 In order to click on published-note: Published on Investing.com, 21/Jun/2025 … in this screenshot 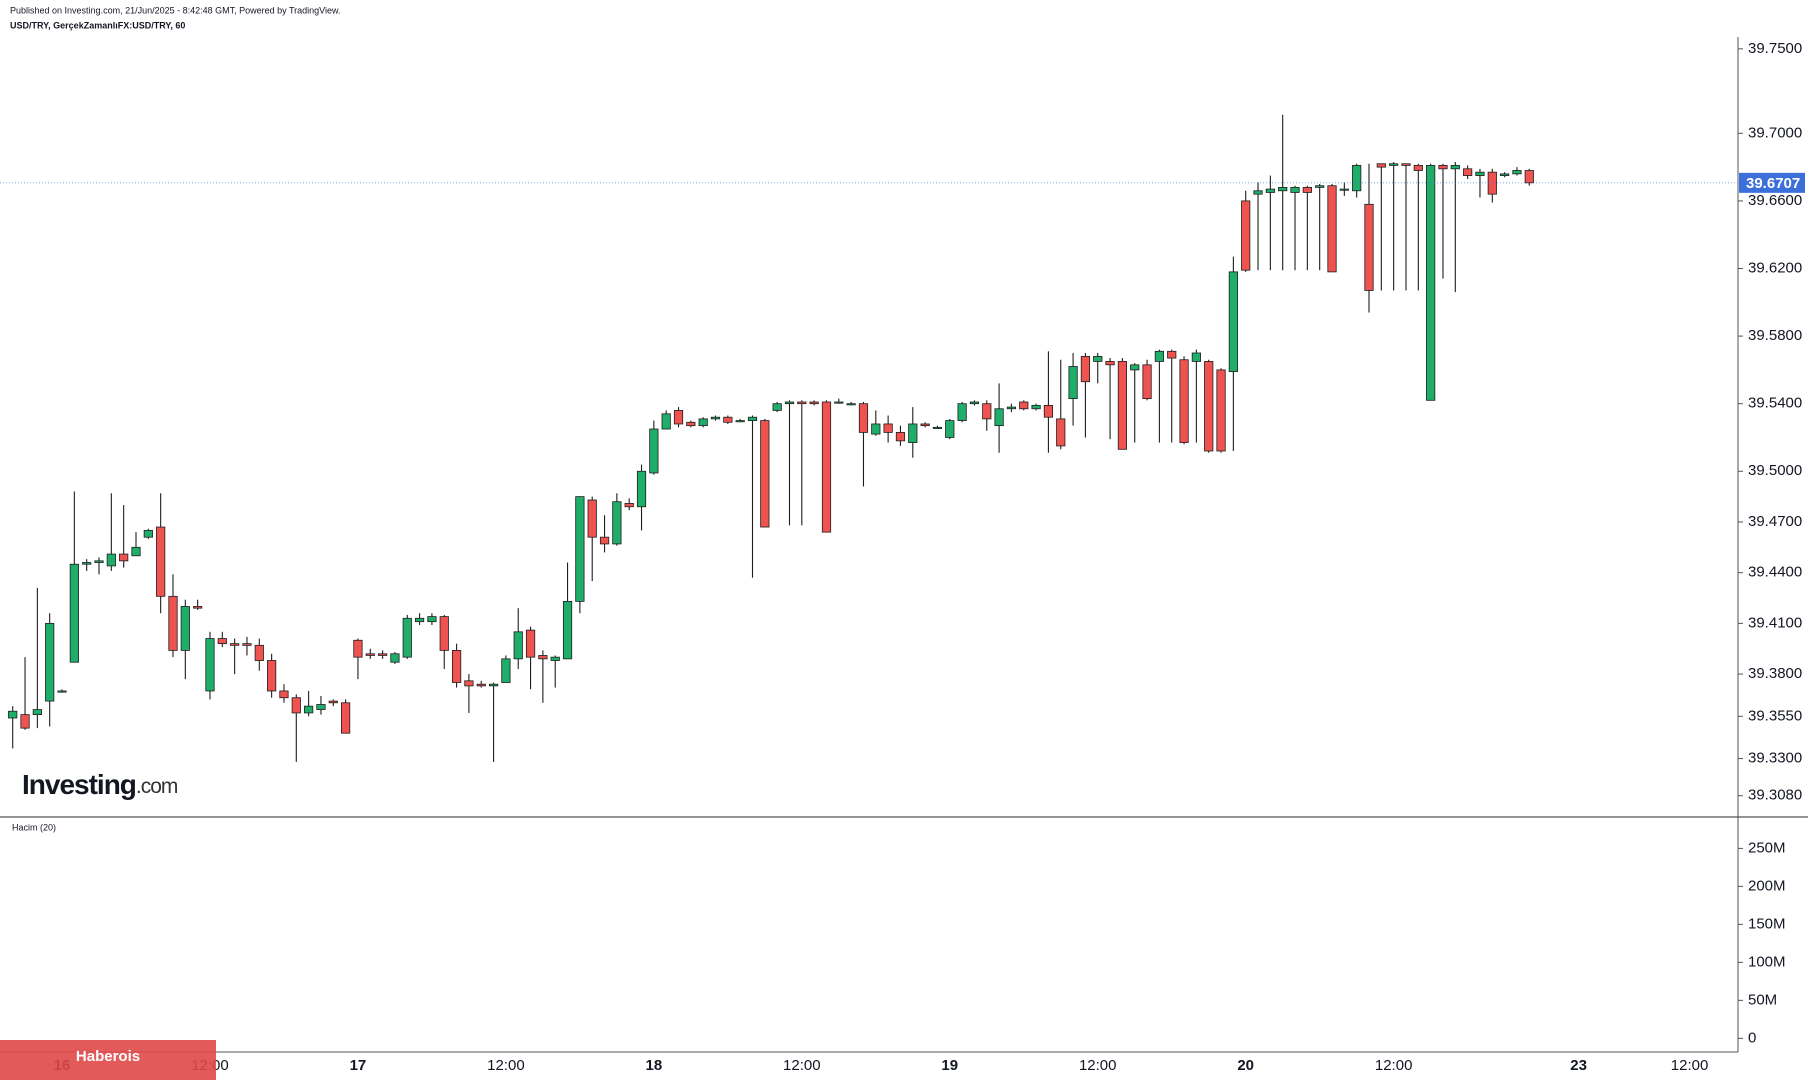, I will do `click(175, 10)`.